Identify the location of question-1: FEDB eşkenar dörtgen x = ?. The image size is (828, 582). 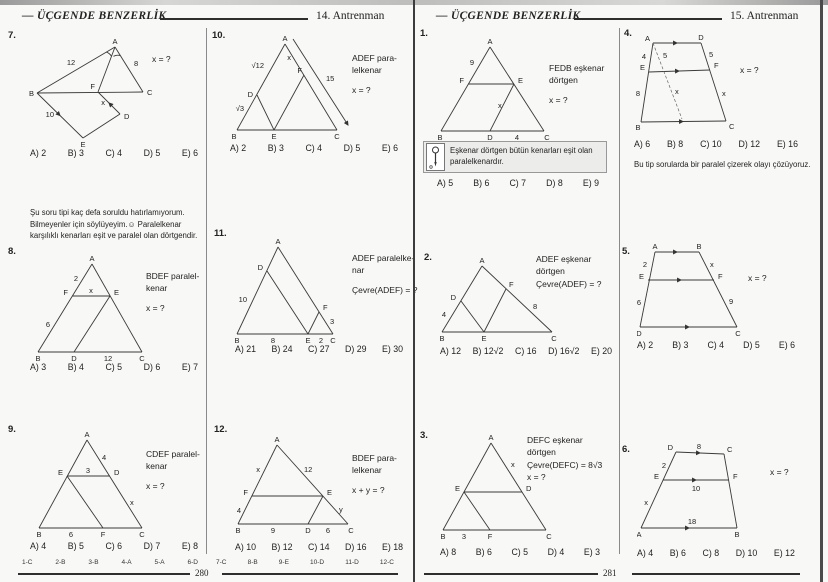
(576, 84).